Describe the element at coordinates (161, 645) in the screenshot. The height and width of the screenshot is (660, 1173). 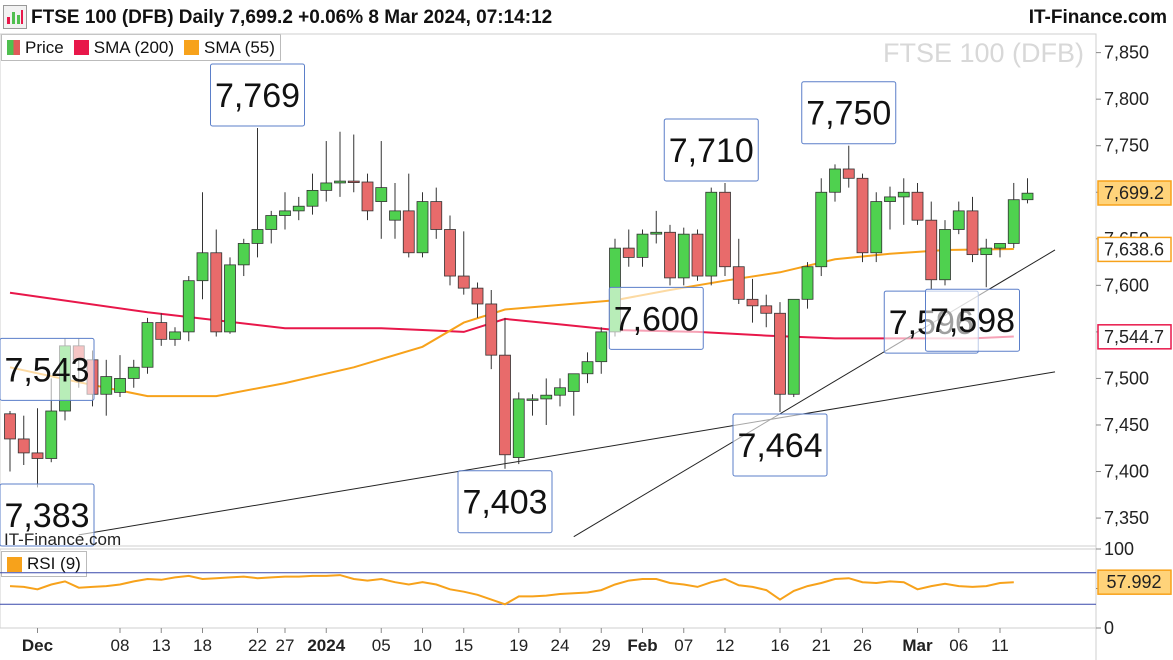
I see `date-axis-label: 13` at that location.